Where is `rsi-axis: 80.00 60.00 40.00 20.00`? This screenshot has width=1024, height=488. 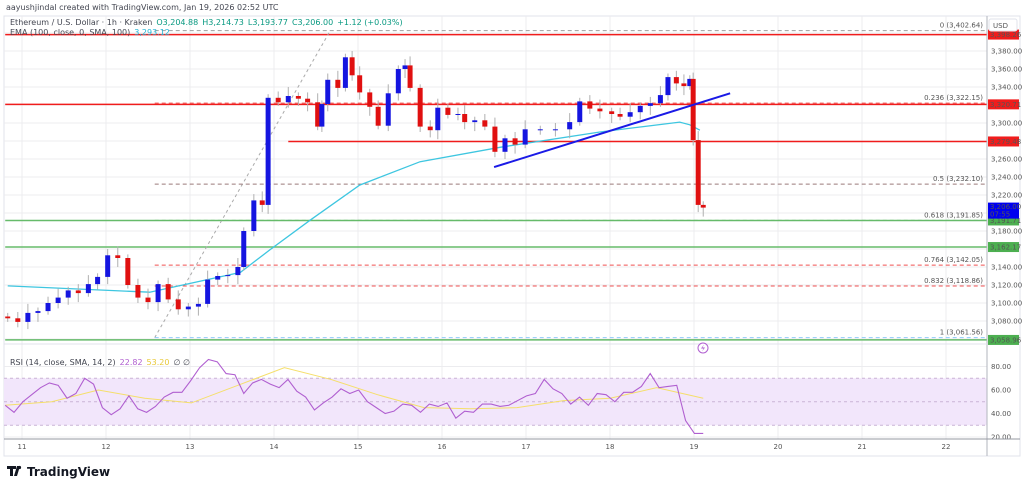
rsi-axis: 80.00 60.00 40.00 20.00 is located at coordinates (1001, 402).